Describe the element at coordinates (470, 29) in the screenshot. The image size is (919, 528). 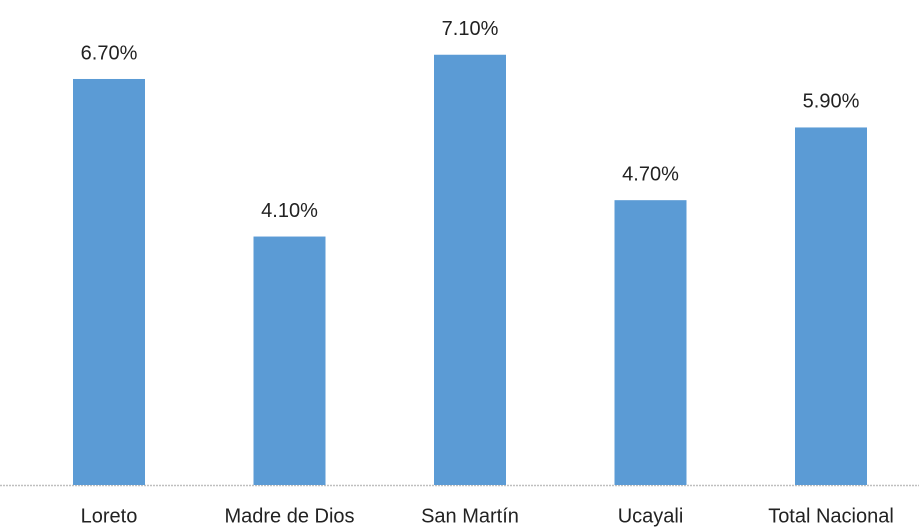
I see `value-label: 7.10%` at that location.